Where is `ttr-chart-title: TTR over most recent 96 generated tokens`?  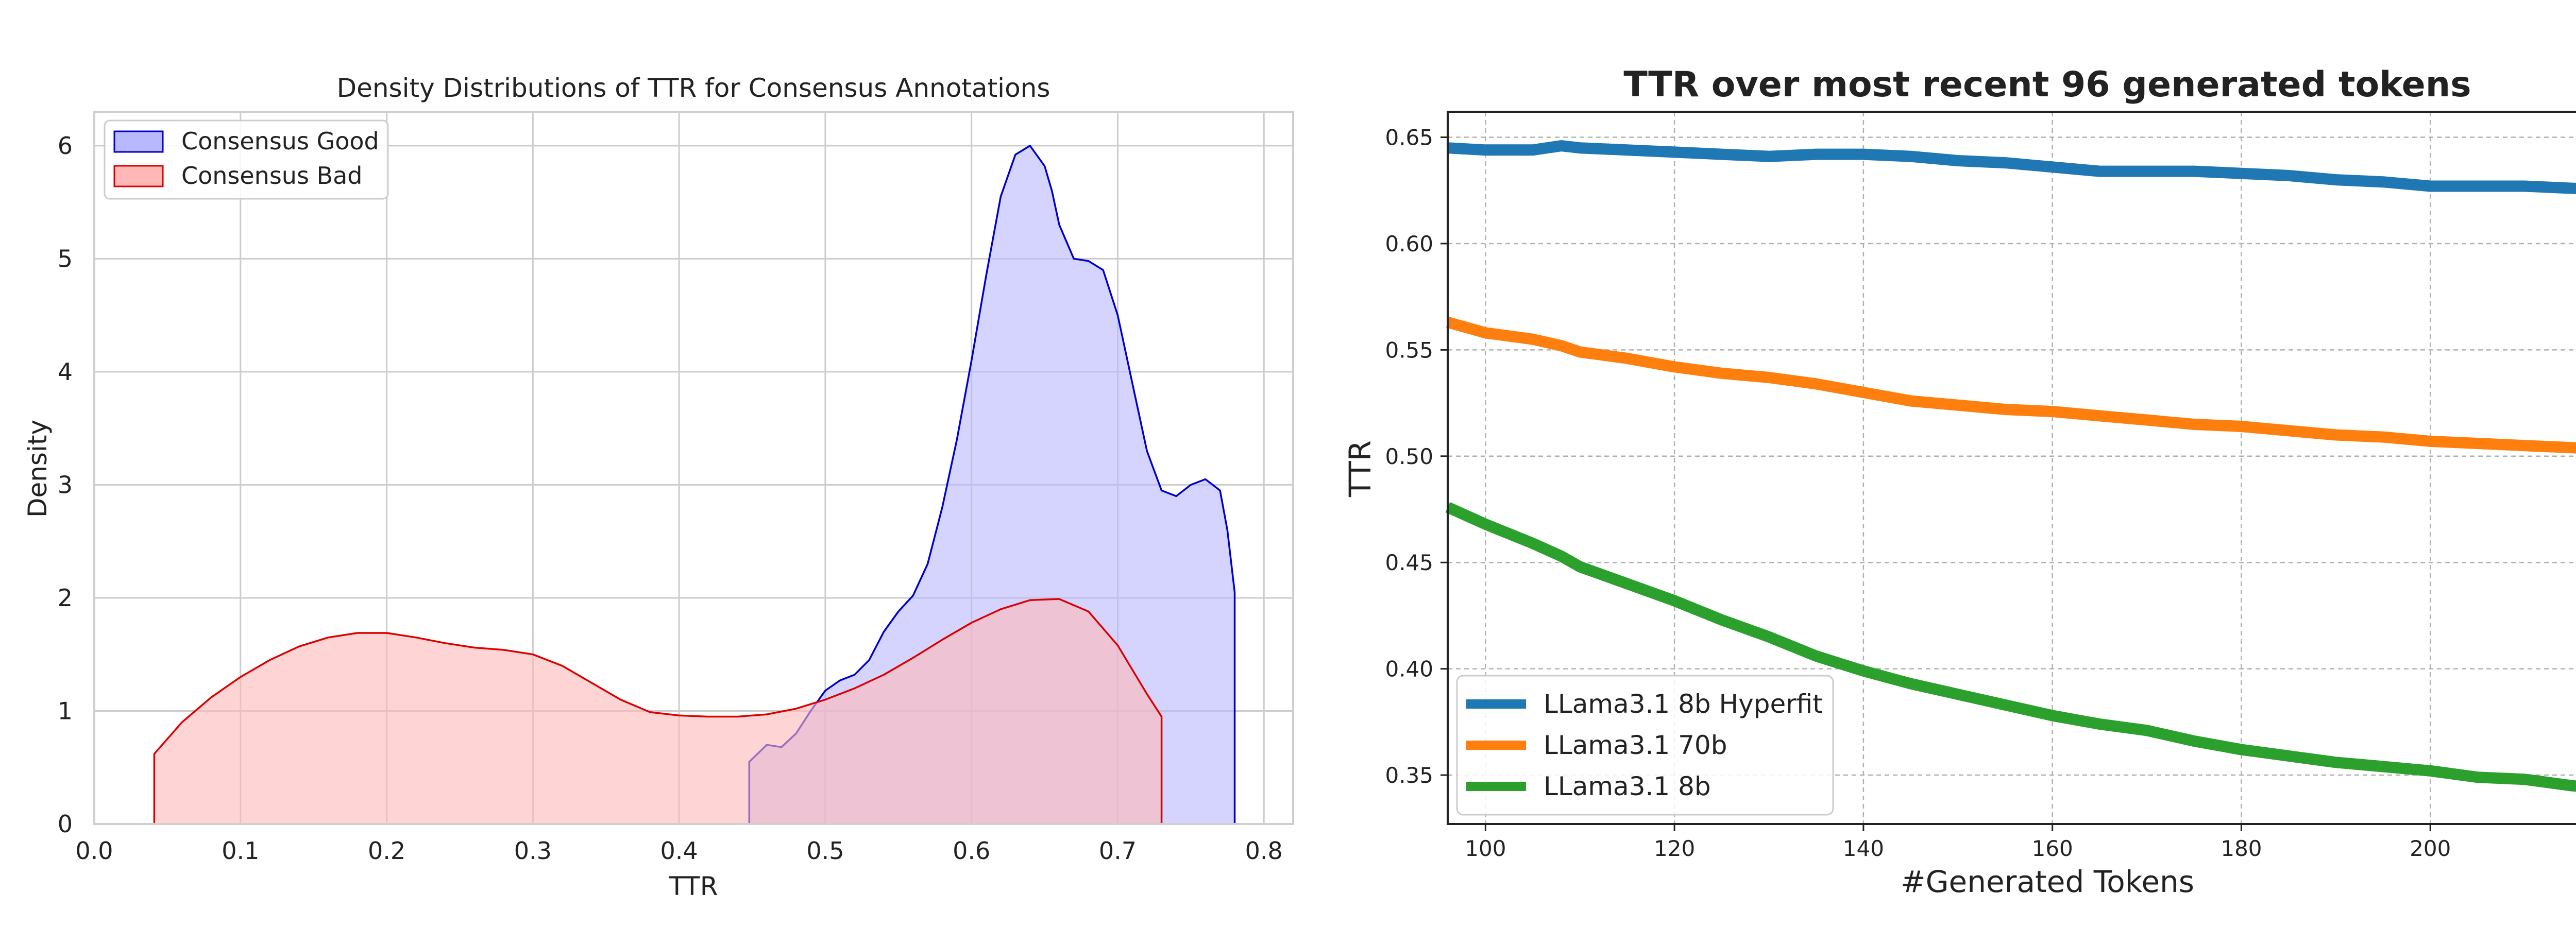 ttr-chart-title: TTR over most recent 96 generated tokens is located at coordinates (2047, 84).